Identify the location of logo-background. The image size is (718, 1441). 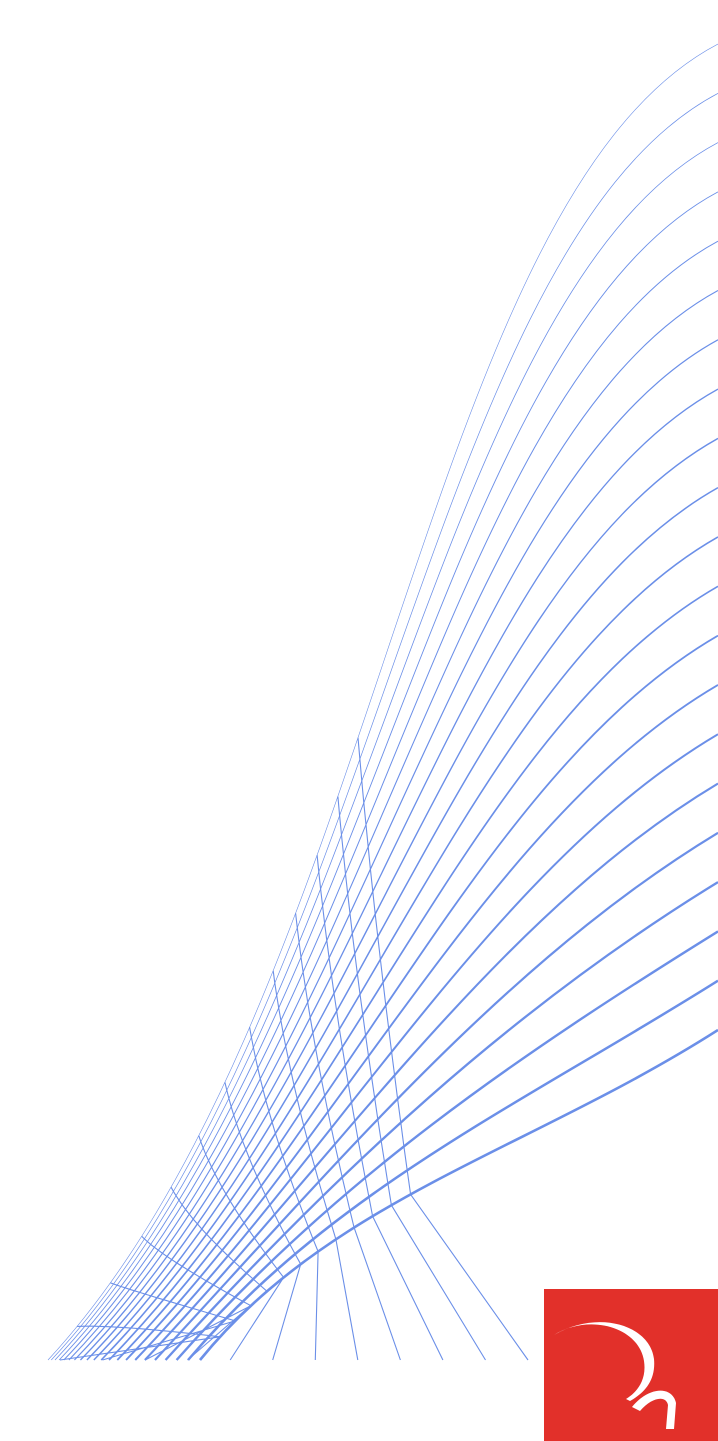
(631, 1365).